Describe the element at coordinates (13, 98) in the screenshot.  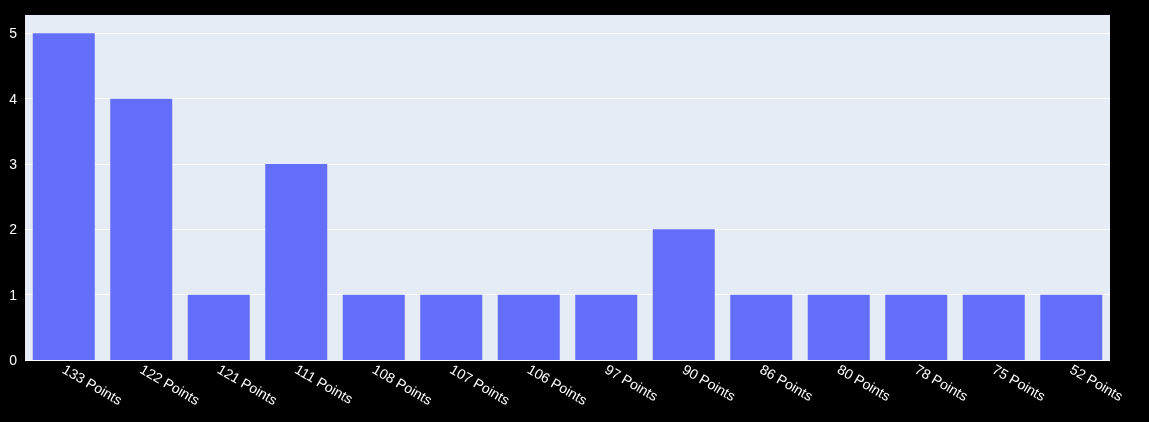
I see `y-tick-label: 4` at that location.